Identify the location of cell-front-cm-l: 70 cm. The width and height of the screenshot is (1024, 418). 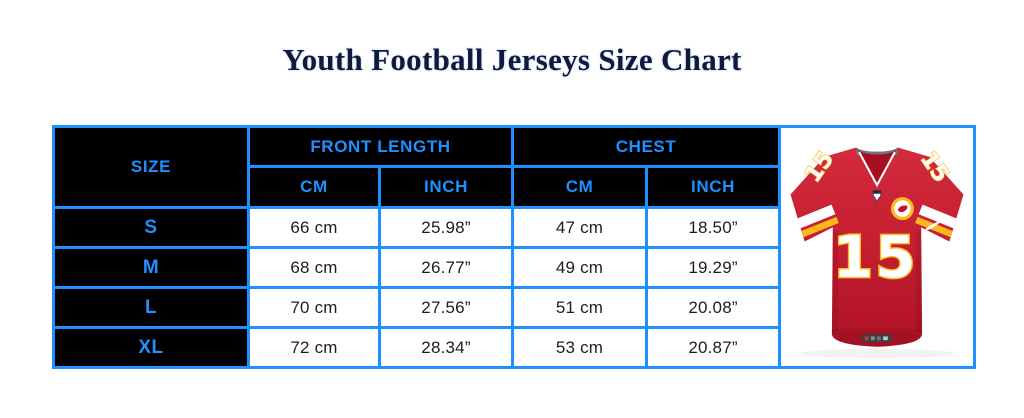
(314, 307).